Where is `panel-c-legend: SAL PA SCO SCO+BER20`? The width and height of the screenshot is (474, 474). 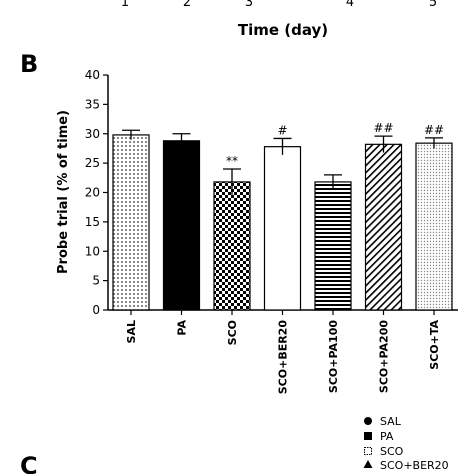 panel-c-legend: SAL PA SCO SCO+BER20 is located at coordinates (406, 443).